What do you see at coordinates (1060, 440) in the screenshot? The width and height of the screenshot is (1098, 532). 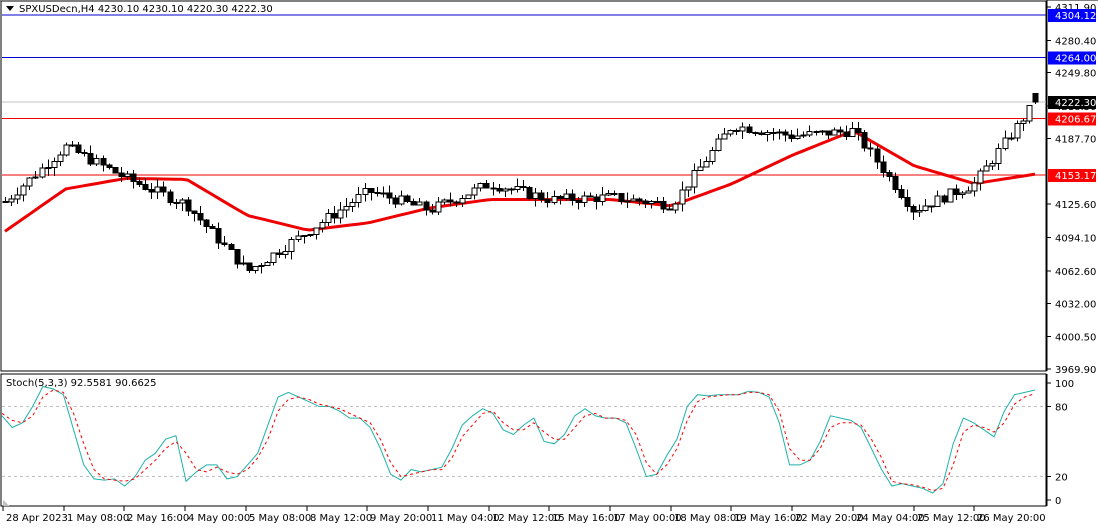 I see `stoch-axis: 100 80 20 0` at bounding box center [1060, 440].